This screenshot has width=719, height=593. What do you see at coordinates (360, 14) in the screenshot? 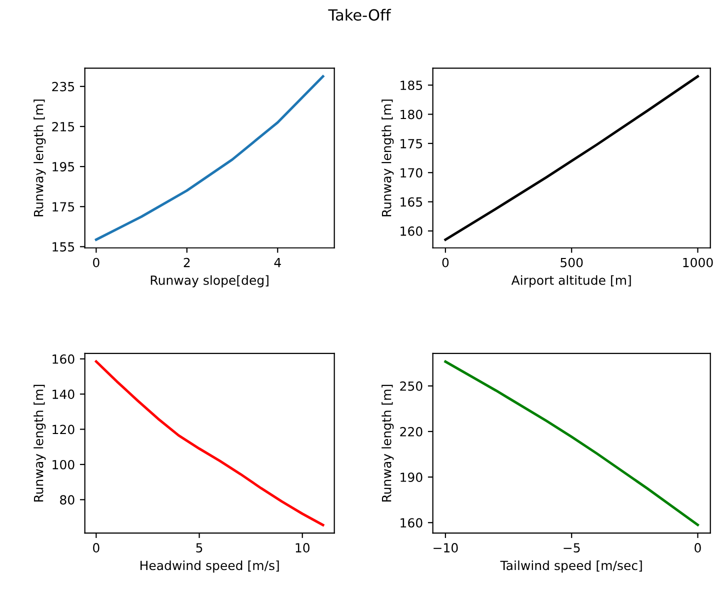
I see `chart-title: Take-Off` at bounding box center [360, 14].